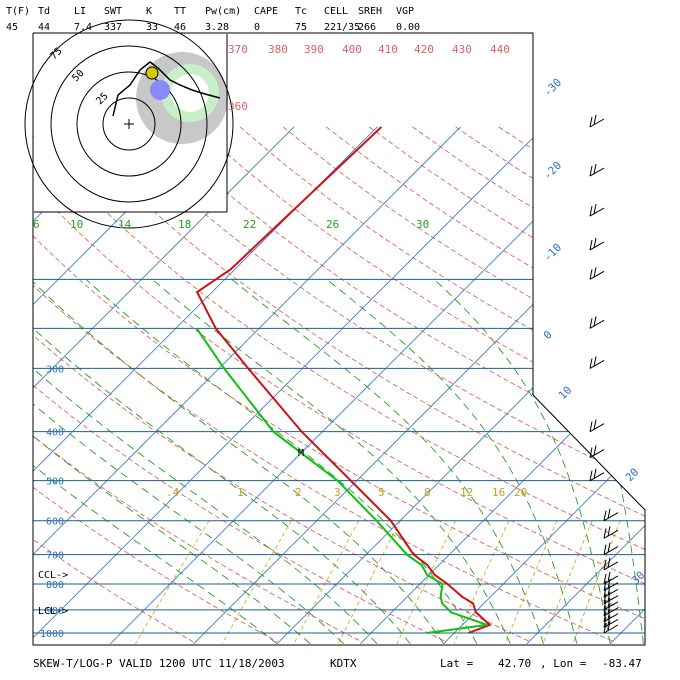 This screenshot has width=680, height=680. What do you see at coordinates (55, 369) in the screenshot?
I see `isobar-label: 300` at bounding box center [55, 369].